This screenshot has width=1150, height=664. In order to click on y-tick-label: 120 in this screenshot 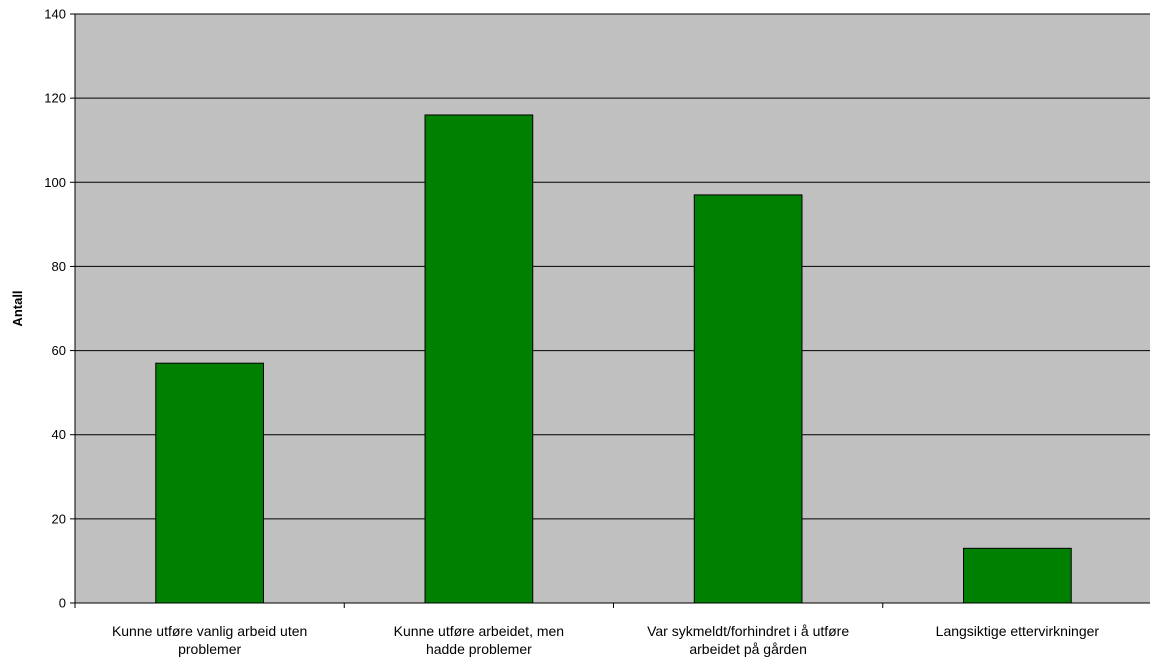, I will do `click(55, 98)`.